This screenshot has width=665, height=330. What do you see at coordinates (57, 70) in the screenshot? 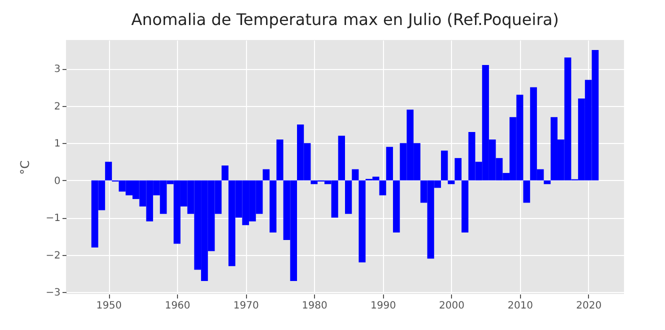
I see `y-tick-label: 3` at bounding box center [57, 70].